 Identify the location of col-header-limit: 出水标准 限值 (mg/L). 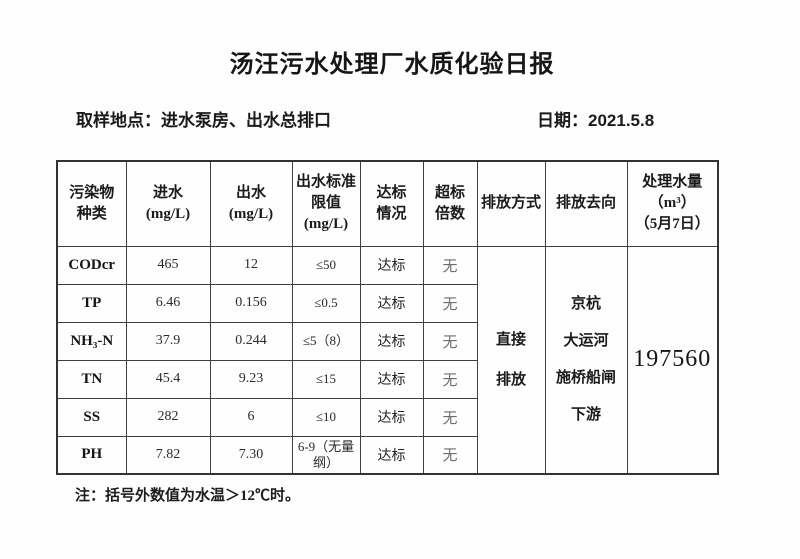
(326, 203).